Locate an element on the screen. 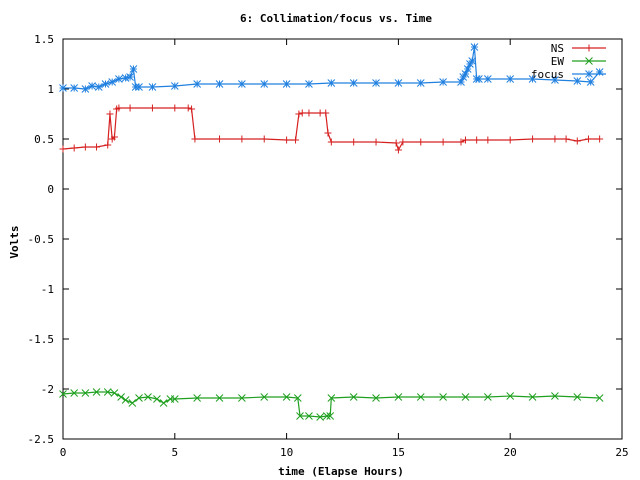 The image size is (640, 480). series-focus is located at coordinates (331, 68).